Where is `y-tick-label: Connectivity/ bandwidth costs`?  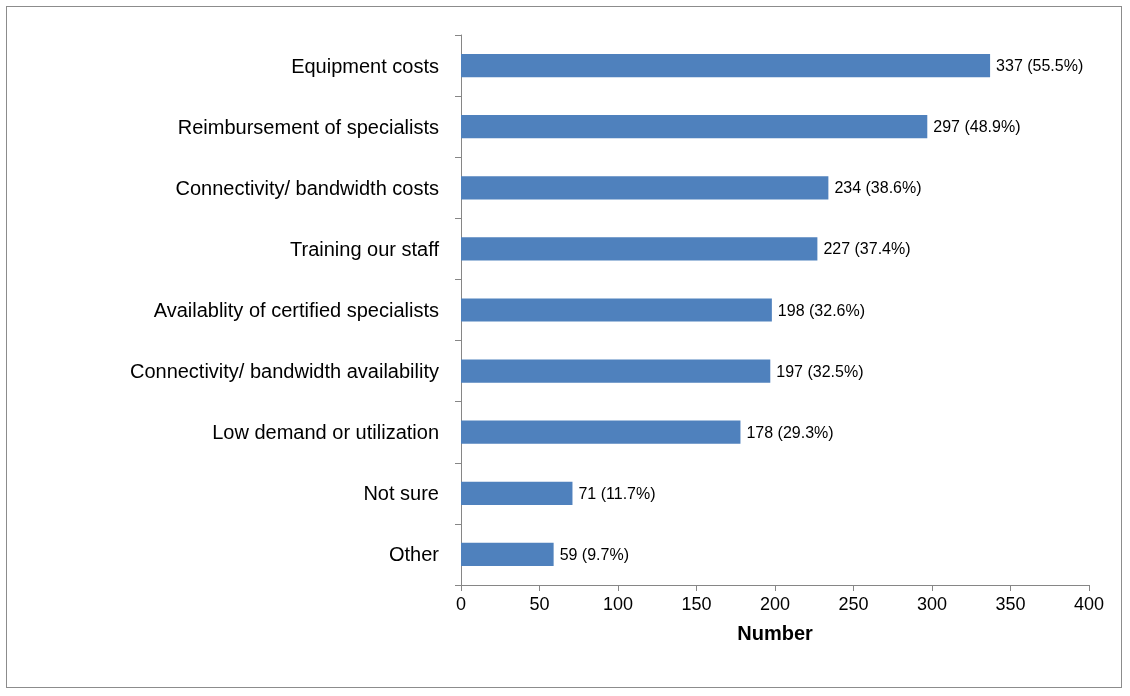 y-tick-label: Connectivity/ bandwidth costs is located at coordinates (307, 187).